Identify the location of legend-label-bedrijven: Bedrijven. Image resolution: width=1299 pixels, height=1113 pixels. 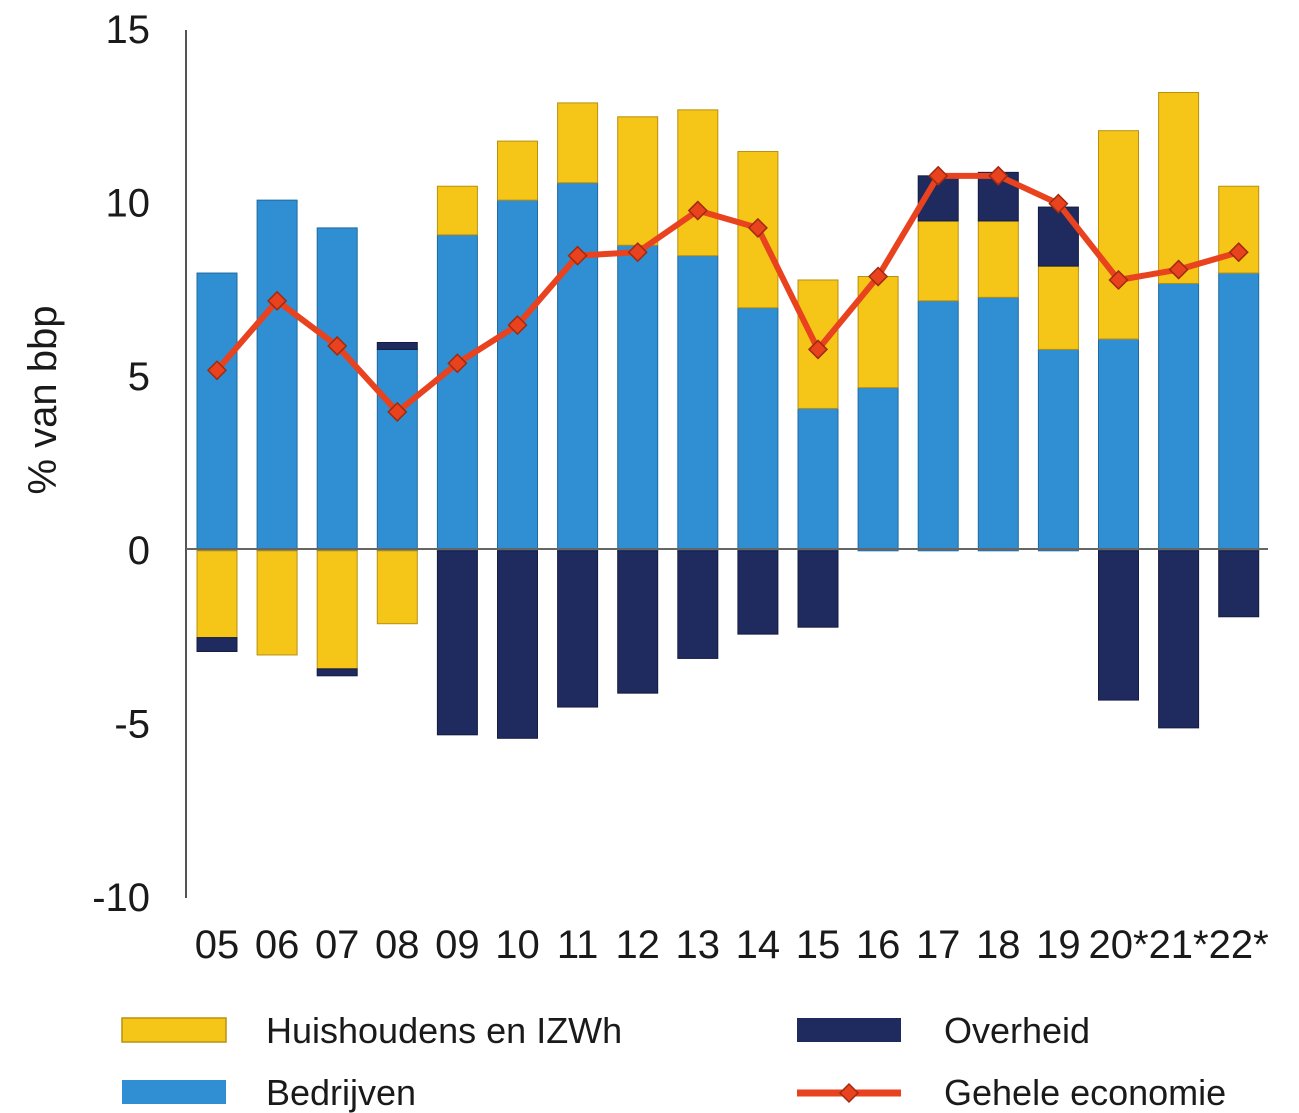
(341, 1092).